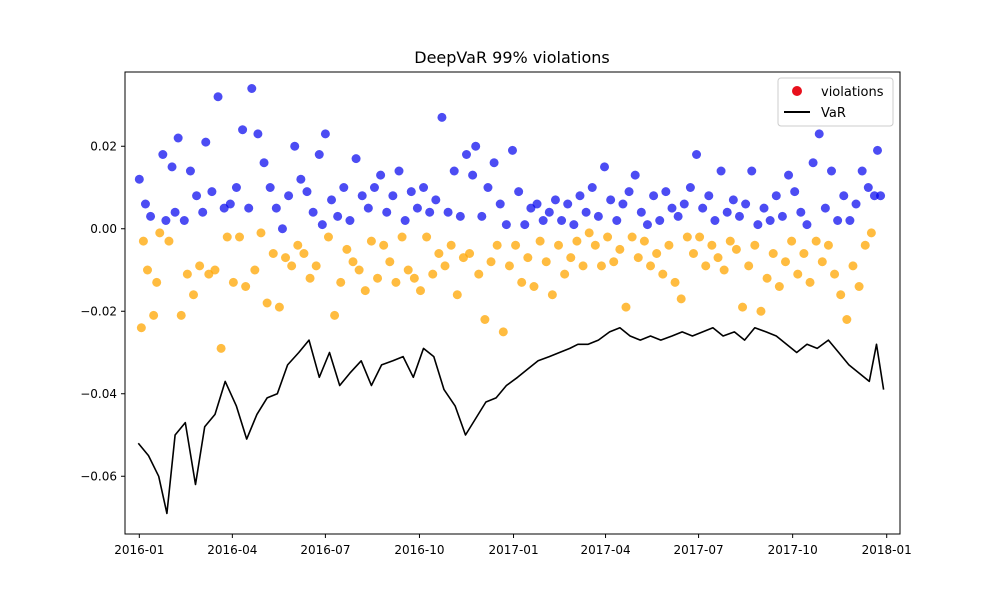 This screenshot has width=1000, height=600. Describe the element at coordinates (887, 550) in the screenshot. I see `x-tick-label: 2018-01` at that location.